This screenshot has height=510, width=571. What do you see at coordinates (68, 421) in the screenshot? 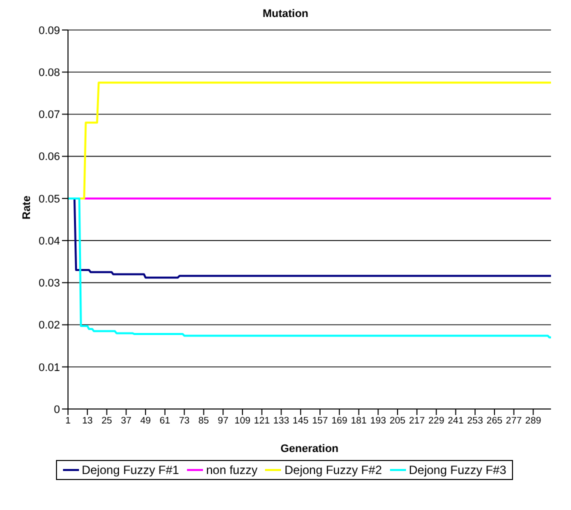
I see `x-tick-label: 1` at bounding box center [68, 421].